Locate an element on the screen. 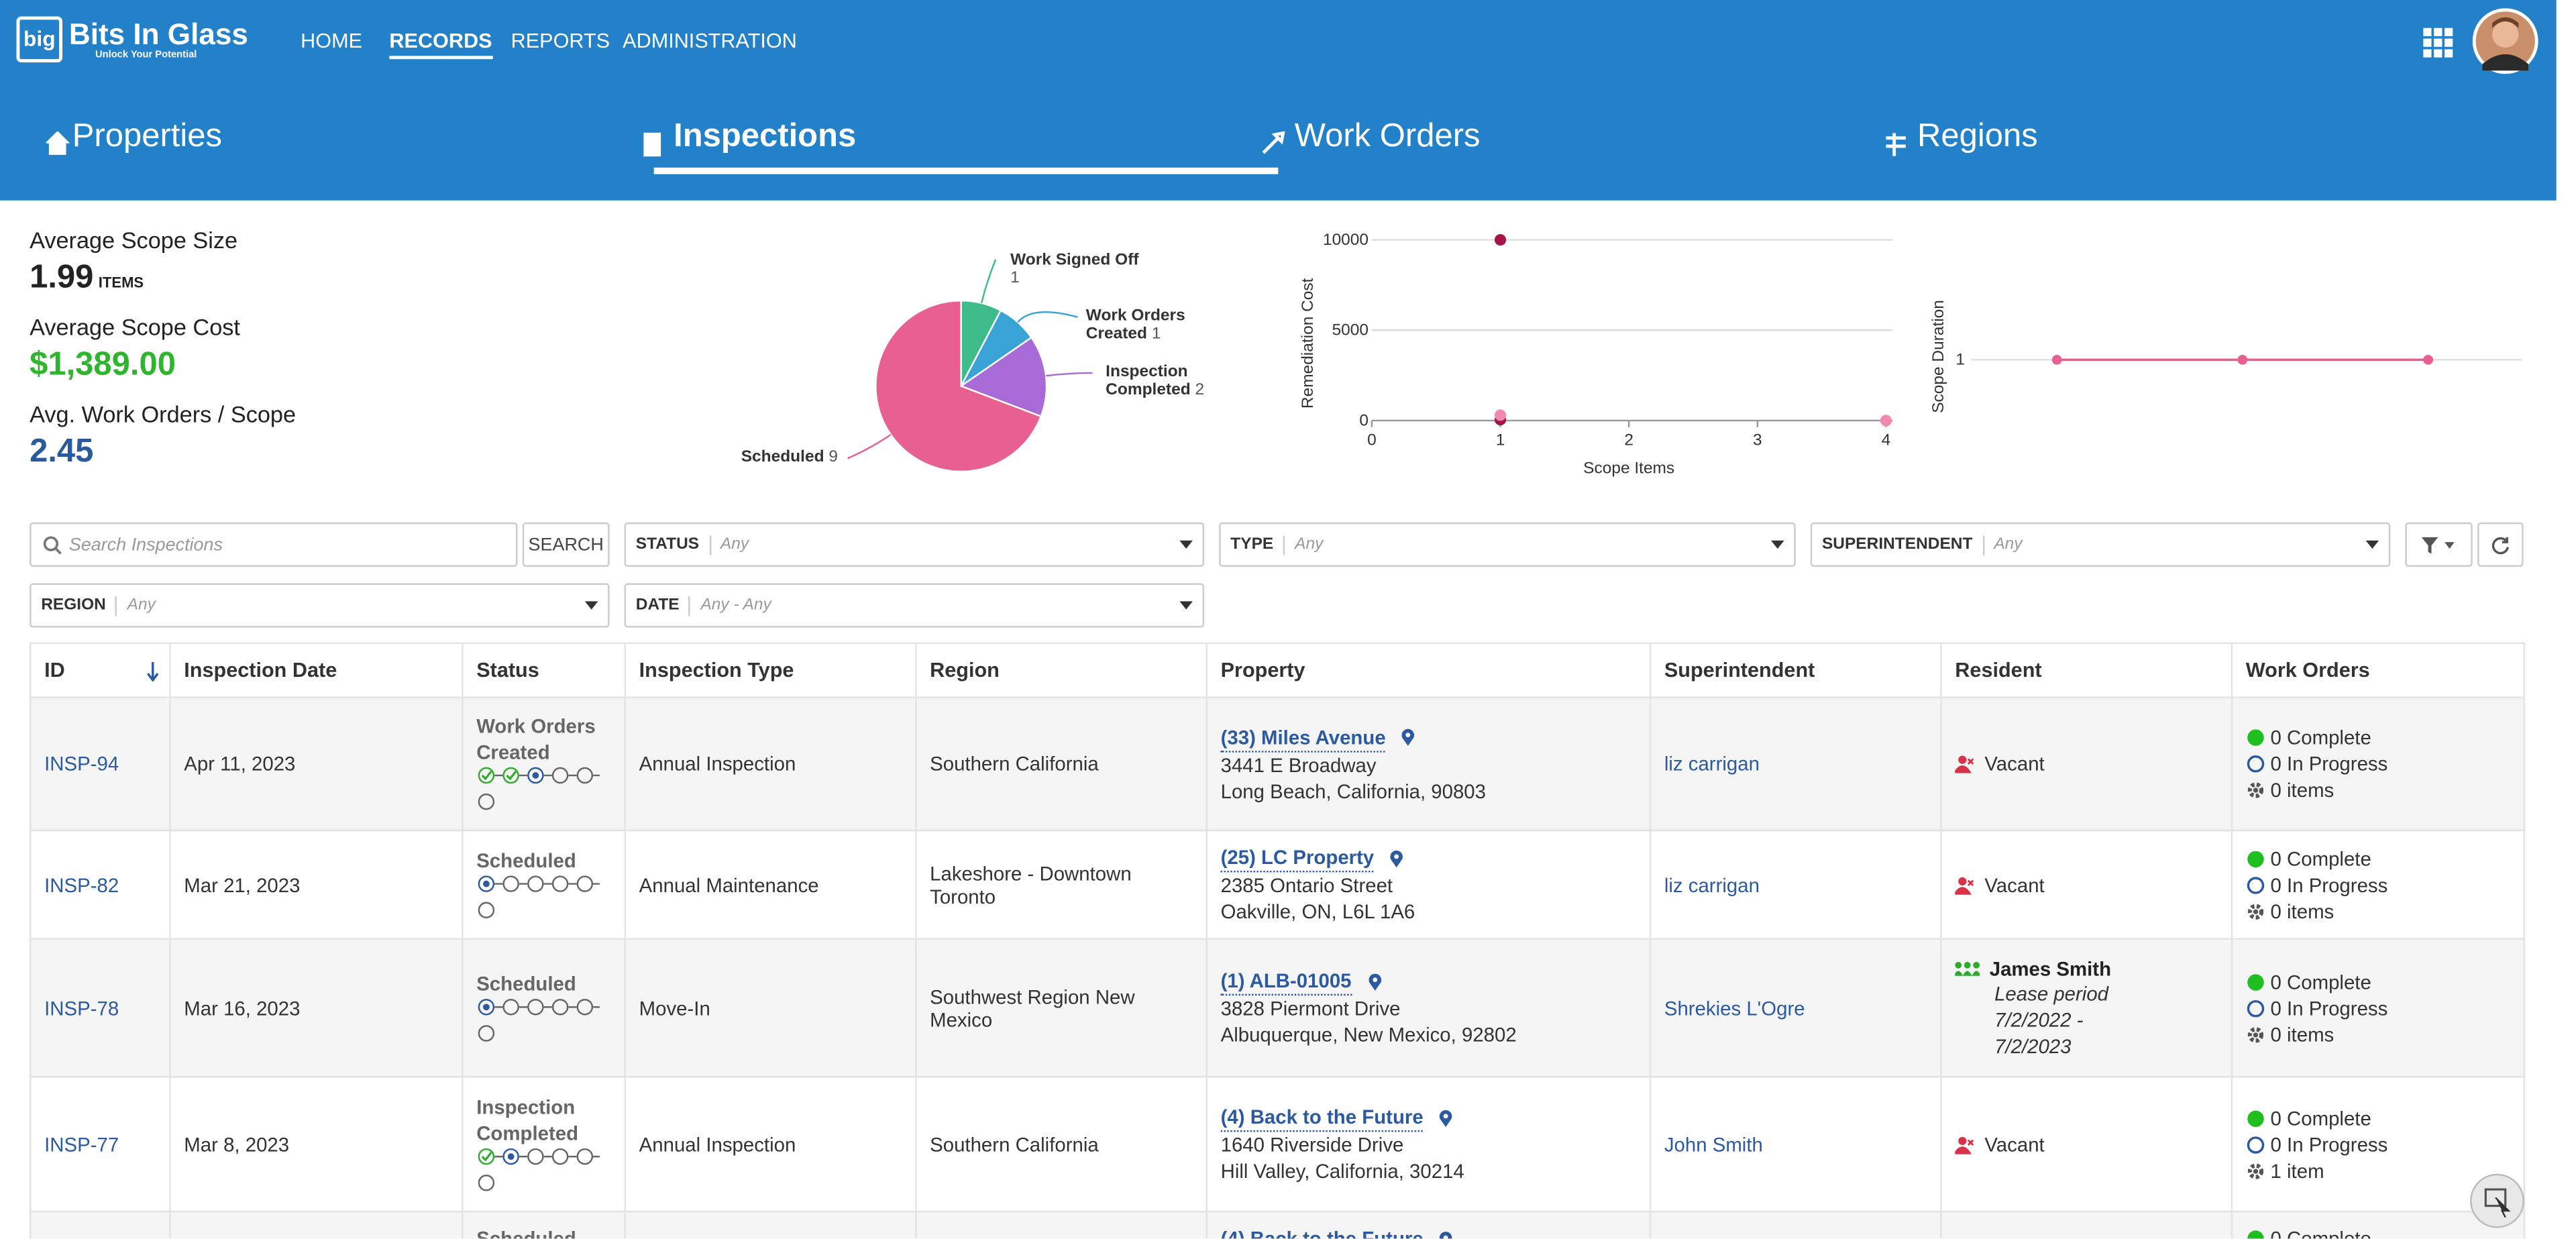 This screenshot has height=1239, width=2576. nav-item: ADMINISTRATION is located at coordinates (710, 41).